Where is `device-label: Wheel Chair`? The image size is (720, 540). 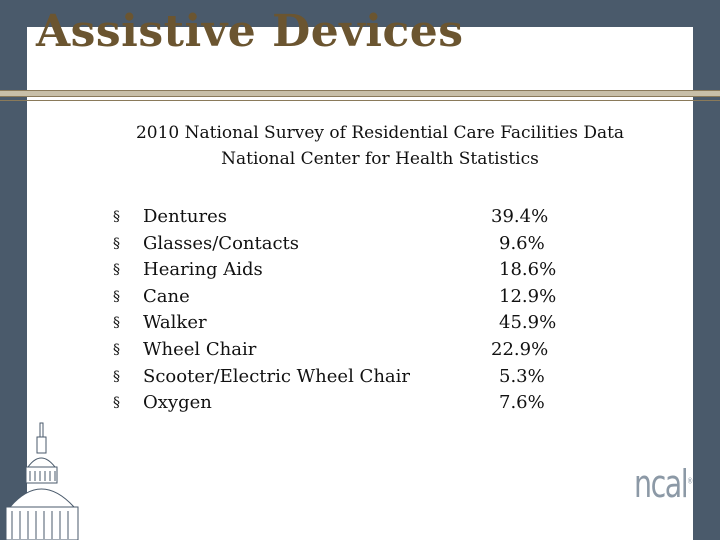
device-label: Wheel Chair is located at coordinates (200, 349).